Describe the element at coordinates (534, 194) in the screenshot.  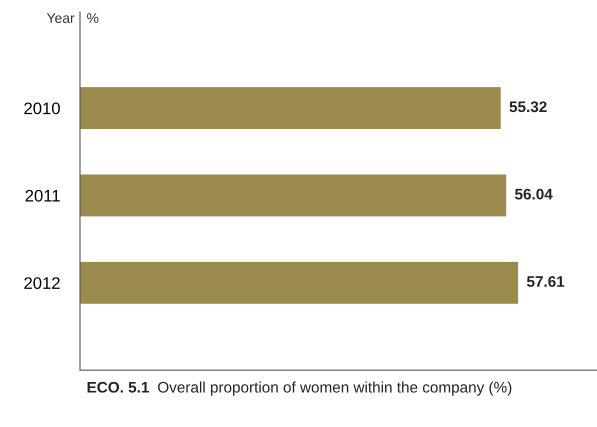
I see `data-label: 56.04` at that location.